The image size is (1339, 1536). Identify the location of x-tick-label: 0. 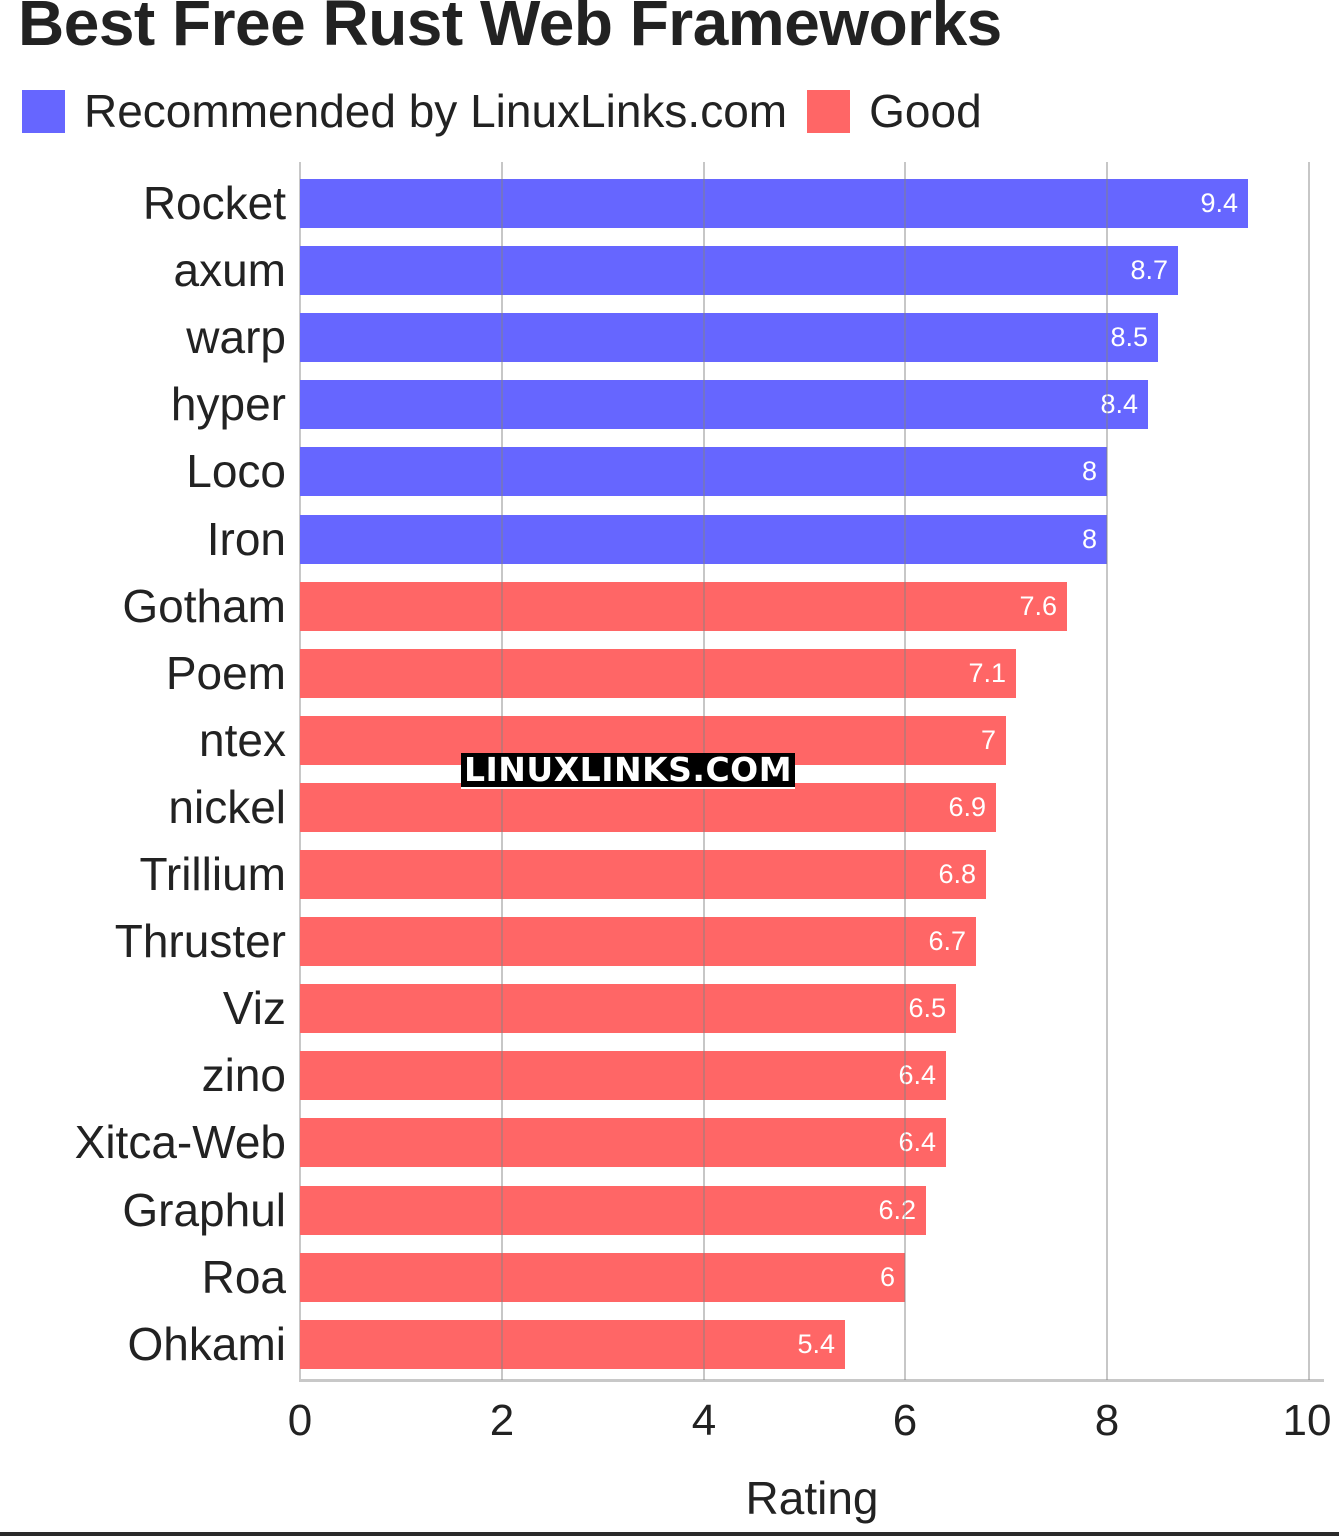
(300, 1420).